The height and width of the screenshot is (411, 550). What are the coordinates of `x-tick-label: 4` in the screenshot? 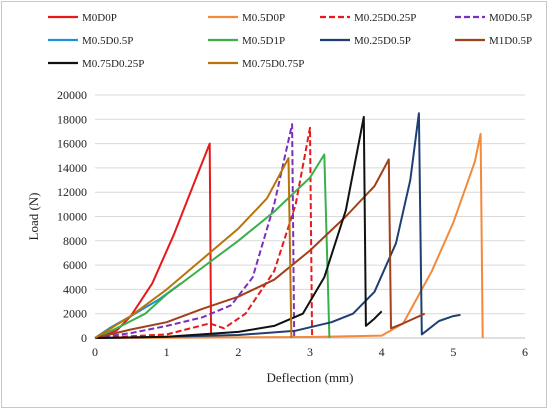 It's located at (382, 352).